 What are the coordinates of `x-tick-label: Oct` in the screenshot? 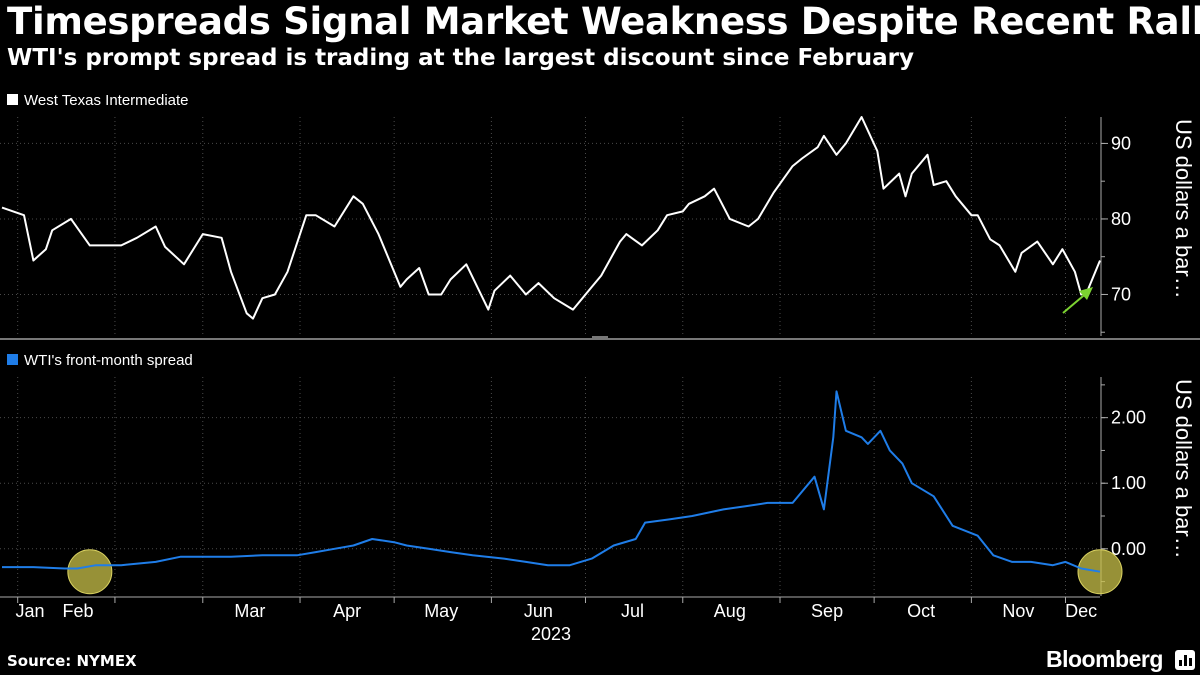 It's located at (921, 611).